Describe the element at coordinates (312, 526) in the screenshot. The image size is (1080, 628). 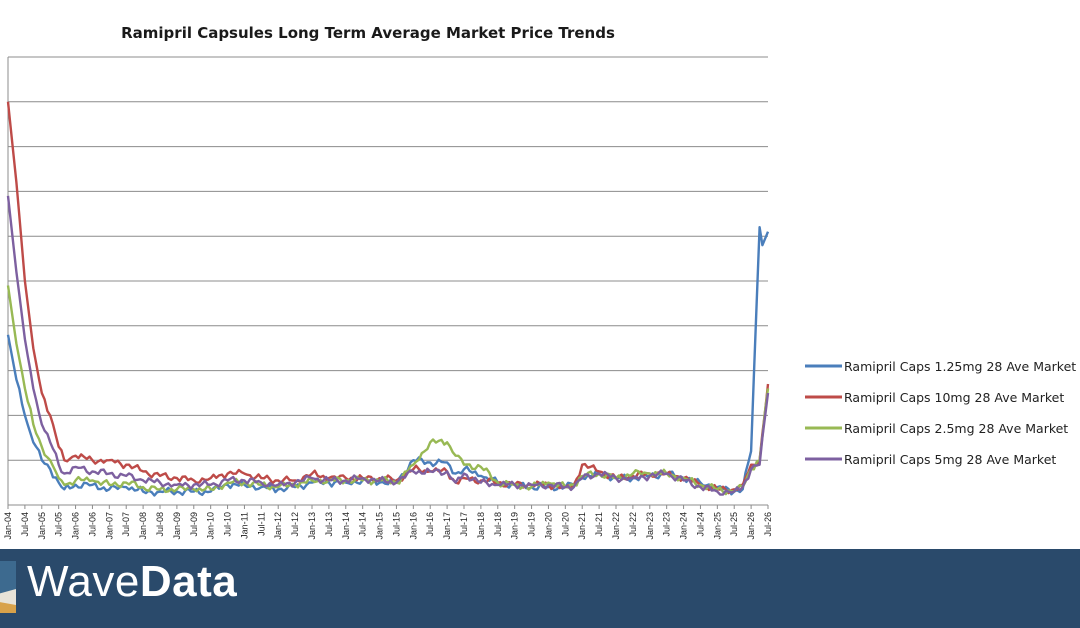
I see `x-tick-label: Jan-13` at that location.